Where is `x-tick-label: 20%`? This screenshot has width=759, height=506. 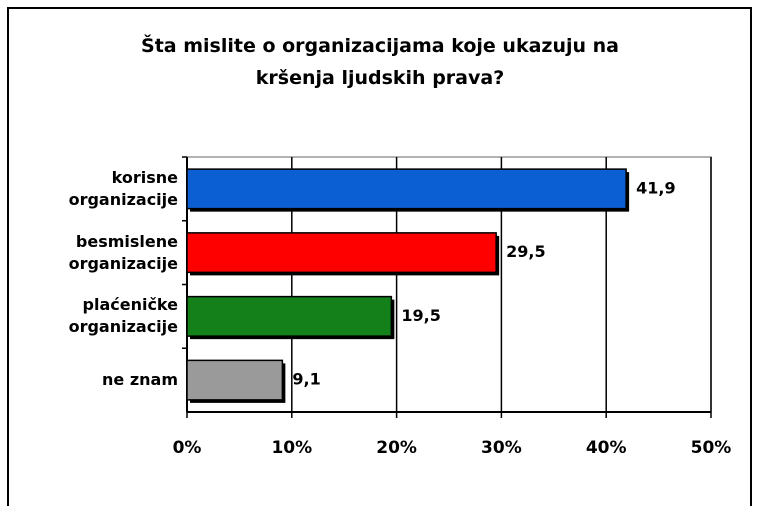
x-tick-label: 20% is located at coordinates (396, 448).